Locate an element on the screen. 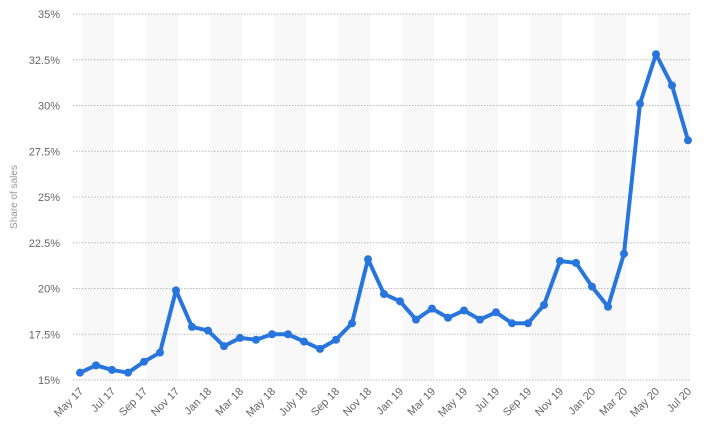 The width and height of the screenshot is (709, 438). x-tick-label: Sep 17 is located at coordinates (133, 402).